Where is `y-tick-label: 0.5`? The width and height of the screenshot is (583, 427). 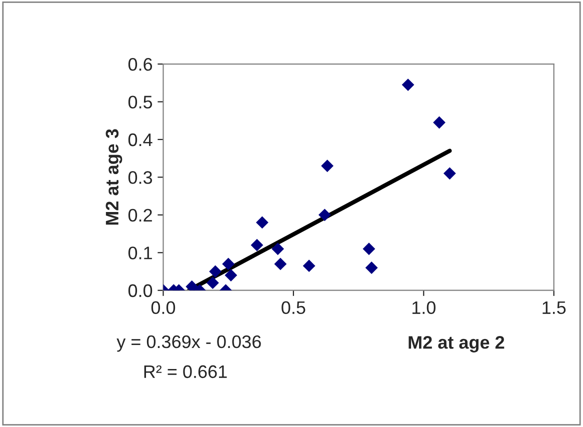
y-tick-label: 0.5 is located at coordinates (140, 102).